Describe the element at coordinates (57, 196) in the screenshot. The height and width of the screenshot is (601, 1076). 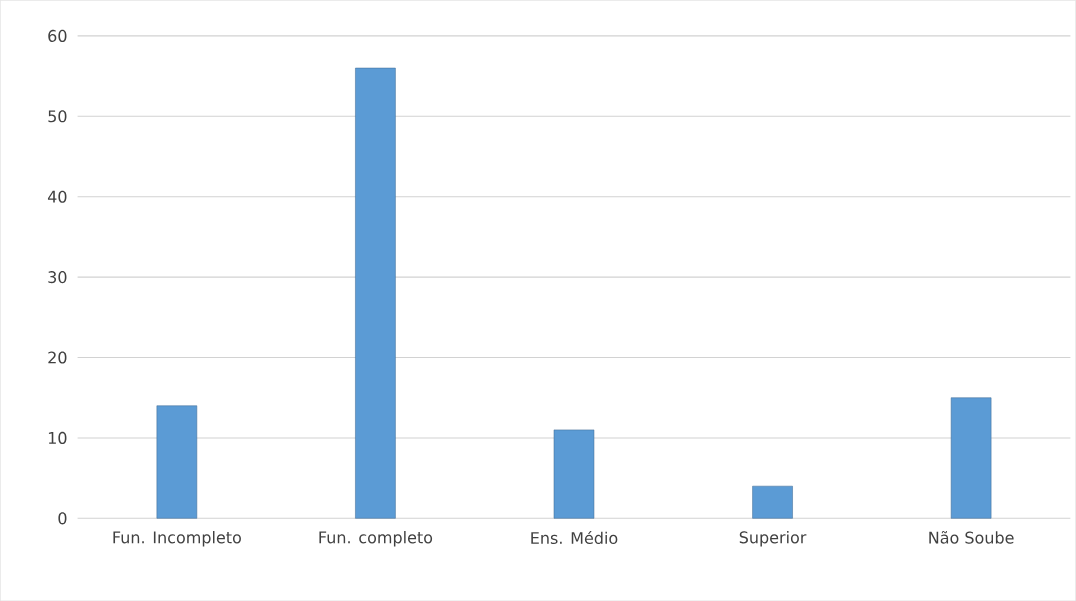
I see `y-tick-label: 40` at that location.